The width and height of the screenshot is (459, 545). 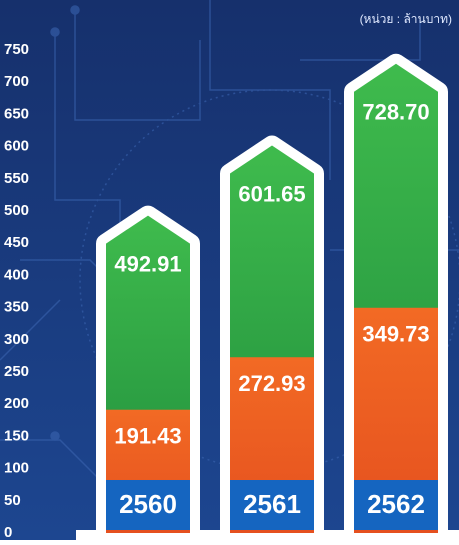 I want to click on y-tick-label: 550, so click(x=16, y=178).